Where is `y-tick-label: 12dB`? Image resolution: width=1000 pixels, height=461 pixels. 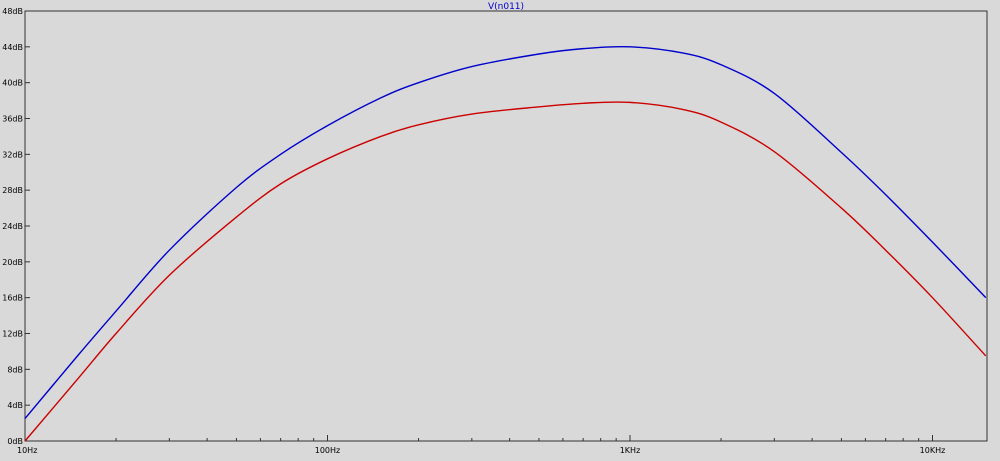 y-tick-label: 12dB is located at coordinates (12, 334).